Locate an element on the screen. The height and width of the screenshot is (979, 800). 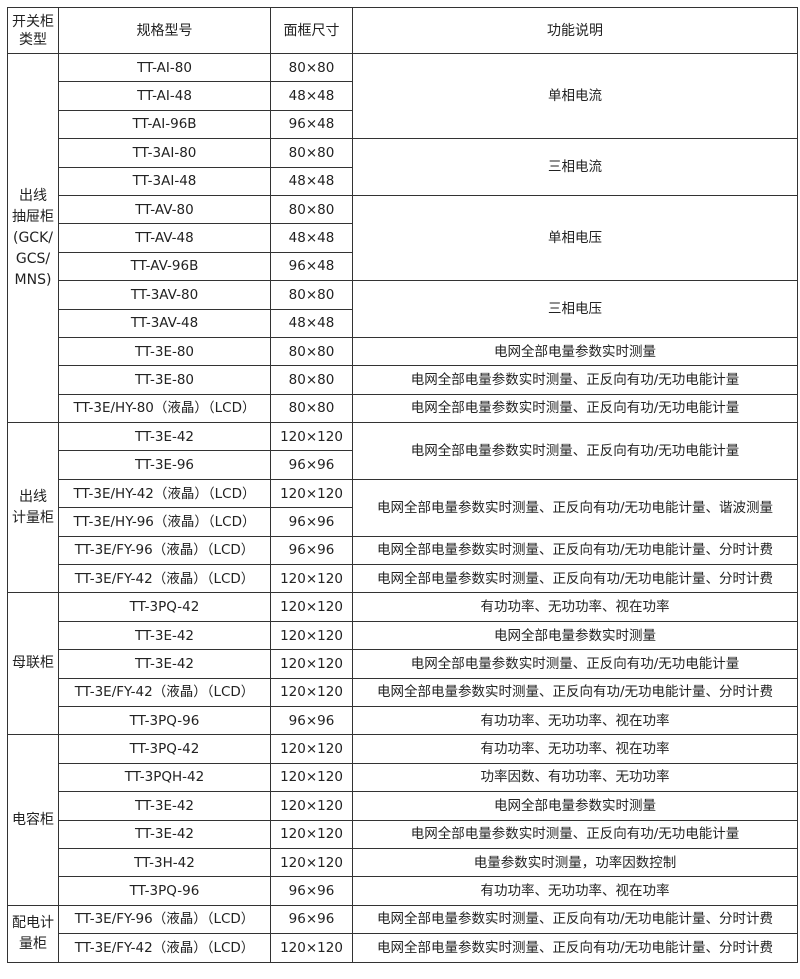
frame-size-cell: 96×48 is located at coordinates (311, 266).